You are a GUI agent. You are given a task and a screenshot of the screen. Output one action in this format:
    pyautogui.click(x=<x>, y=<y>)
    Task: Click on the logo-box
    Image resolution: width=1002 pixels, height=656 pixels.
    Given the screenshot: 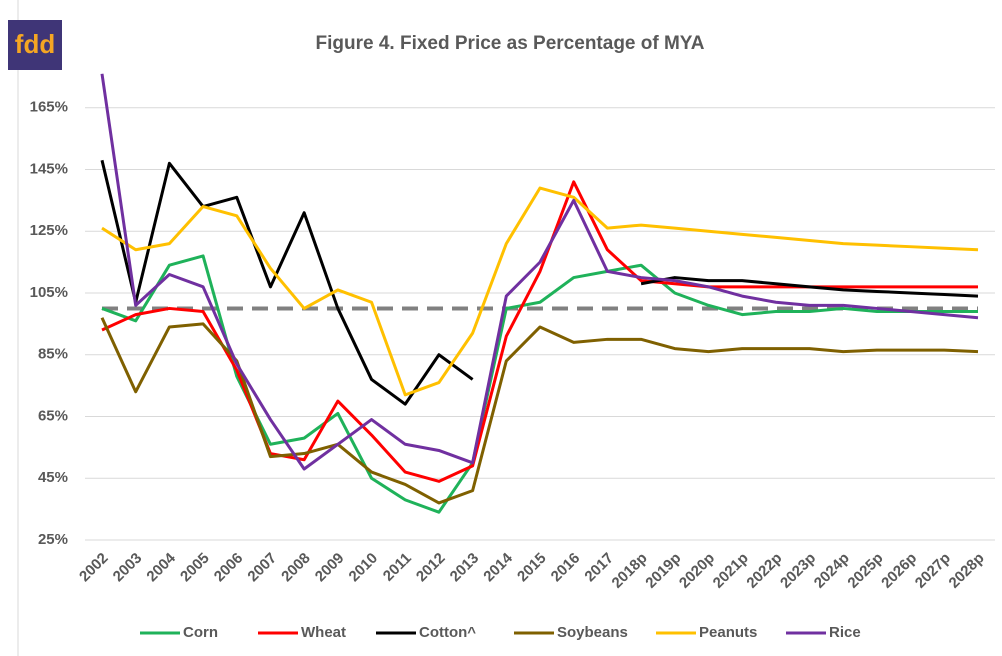 What is the action you would take?
    pyautogui.click(x=35, y=45)
    